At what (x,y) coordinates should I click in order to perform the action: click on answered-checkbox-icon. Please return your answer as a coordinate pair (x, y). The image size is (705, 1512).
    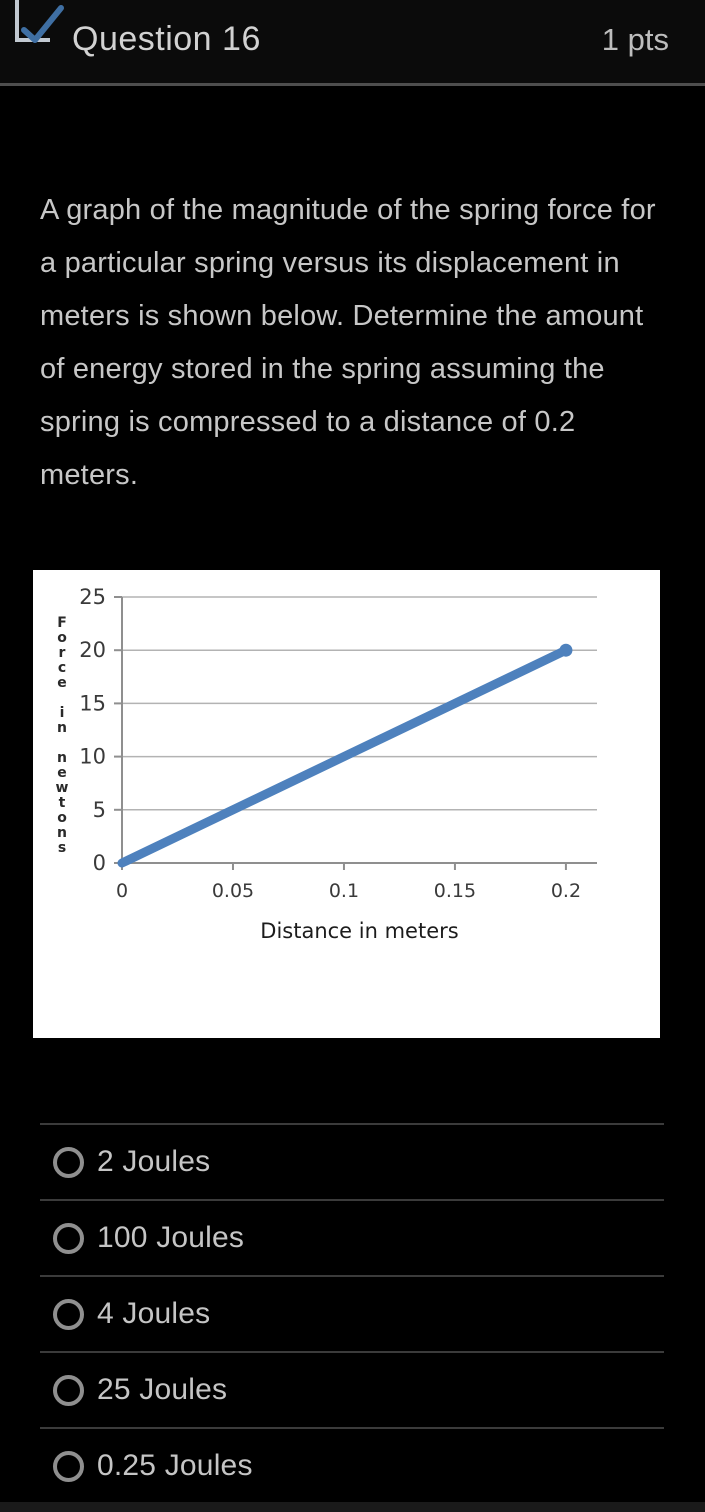
    Looking at the image, I should click on (39, 21).